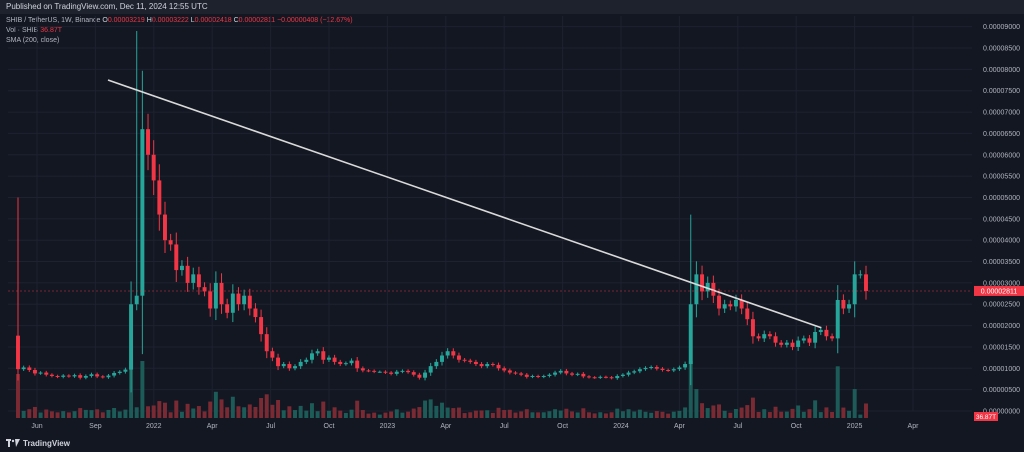  Describe the element at coordinates (13, 443) in the screenshot. I see `tradingview-icon` at that location.